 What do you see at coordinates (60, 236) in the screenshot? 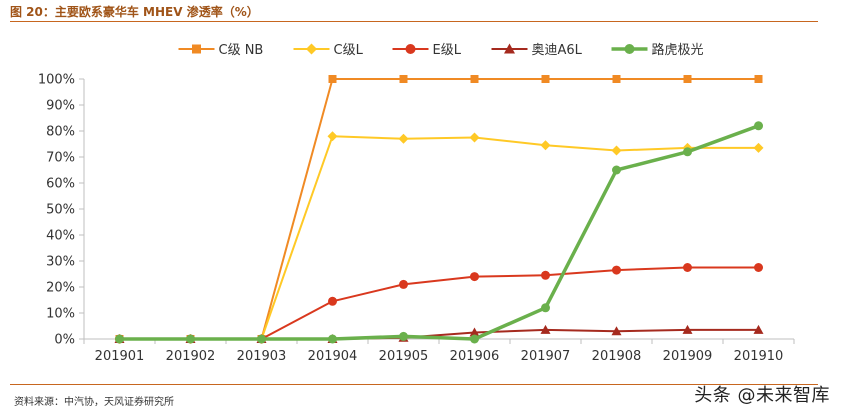
I see `y-tick-label: 40%` at bounding box center [60, 236].